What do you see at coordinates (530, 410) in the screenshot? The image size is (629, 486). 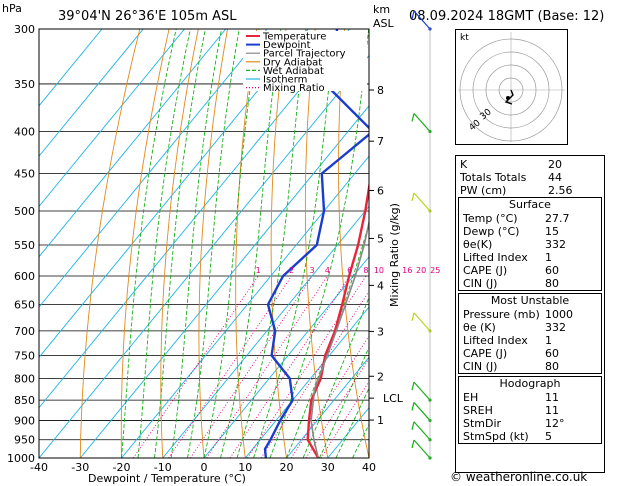 I see `hodograph-stat-row: SREH 11` at bounding box center [530, 410].